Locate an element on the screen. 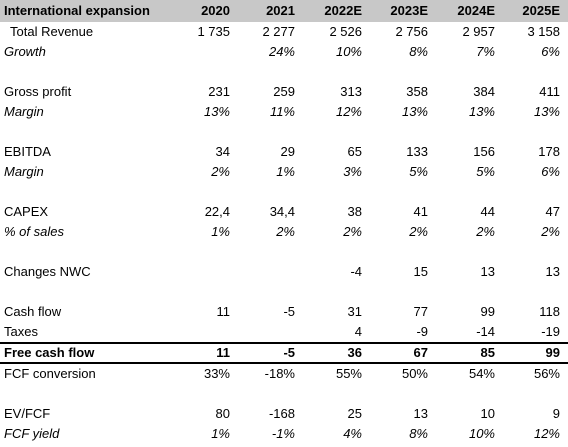 The height and width of the screenshot is (447, 568). row-value: -4 is located at coordinates (356, 271).